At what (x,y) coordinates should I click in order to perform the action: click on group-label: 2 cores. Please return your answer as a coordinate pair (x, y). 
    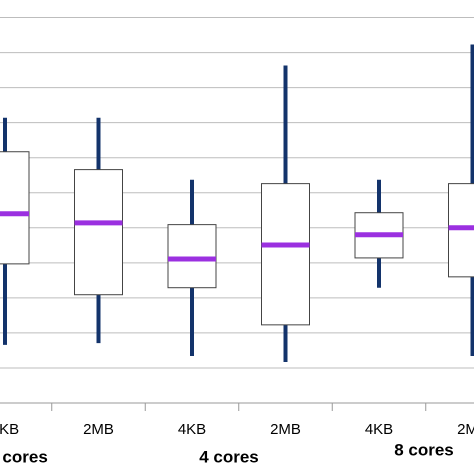
    Looking at the image, I should click on (24, 456).